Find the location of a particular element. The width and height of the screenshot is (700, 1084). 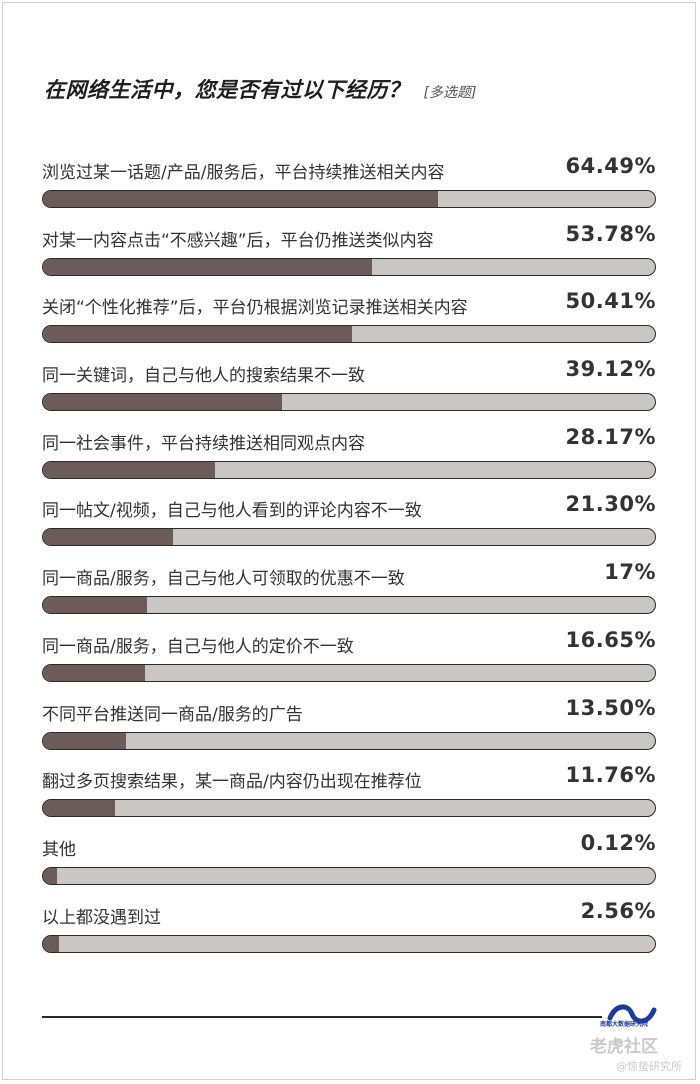

logo-text: 南都大数据研究院 is located at coordinates (624, 1024).